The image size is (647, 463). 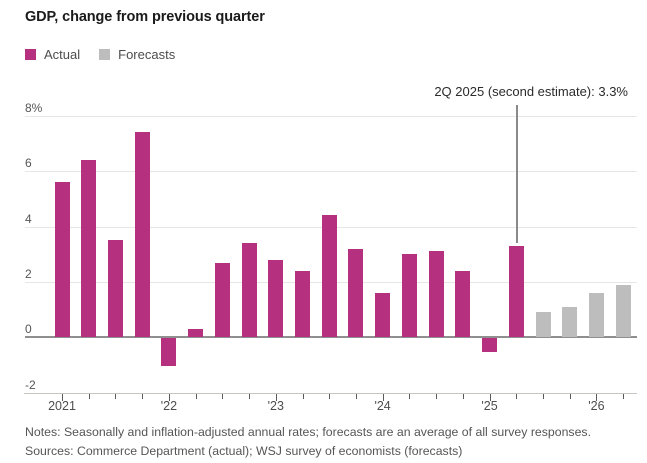 What do you see at coordinates (489, 345) in the screenshot?
I see `bar-2025-q1` at bounding box center [489, 345].